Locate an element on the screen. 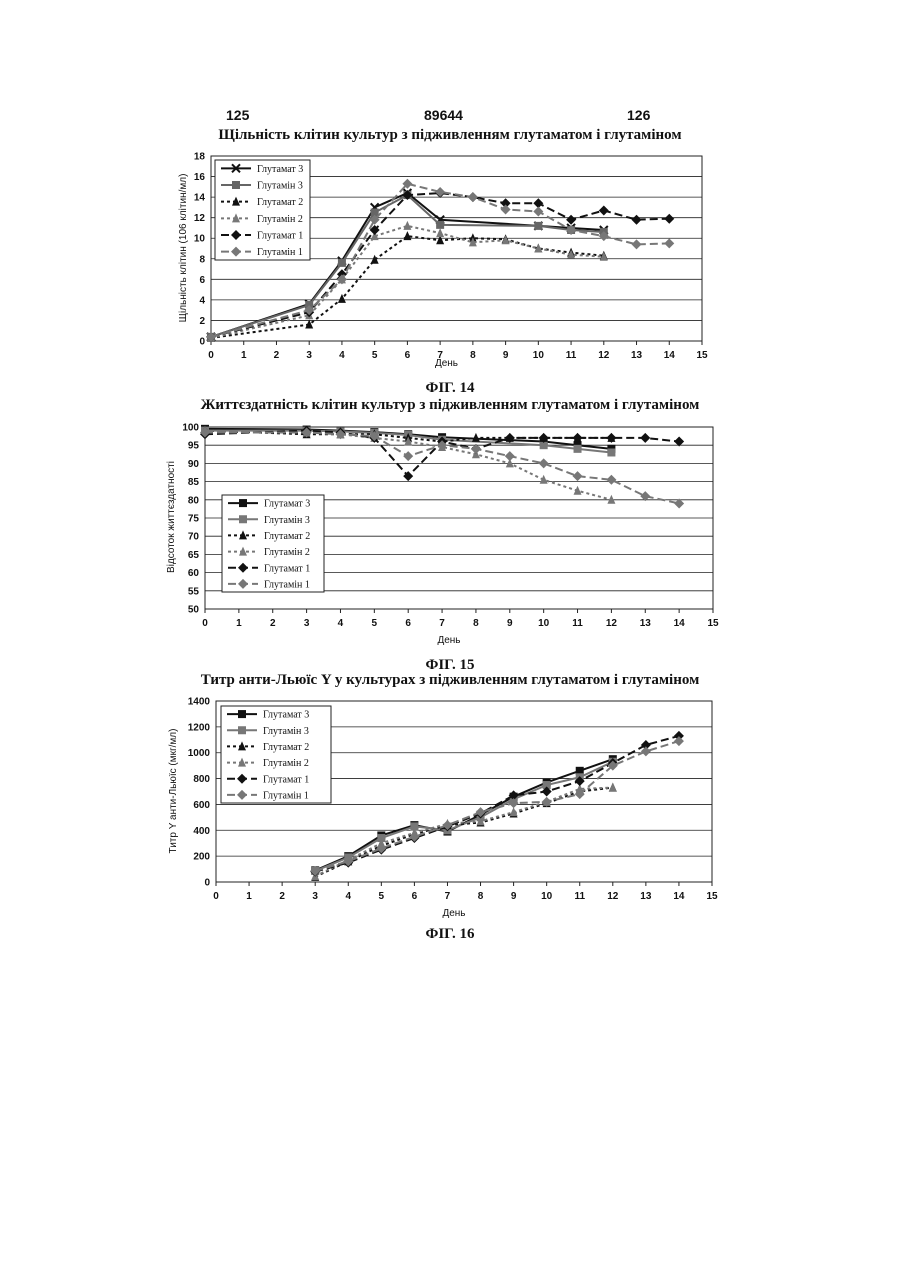 Image resolution: width=900 pixels, height=1273 pixels. y-tick-label: 75 is located at coordinates (194, 519).